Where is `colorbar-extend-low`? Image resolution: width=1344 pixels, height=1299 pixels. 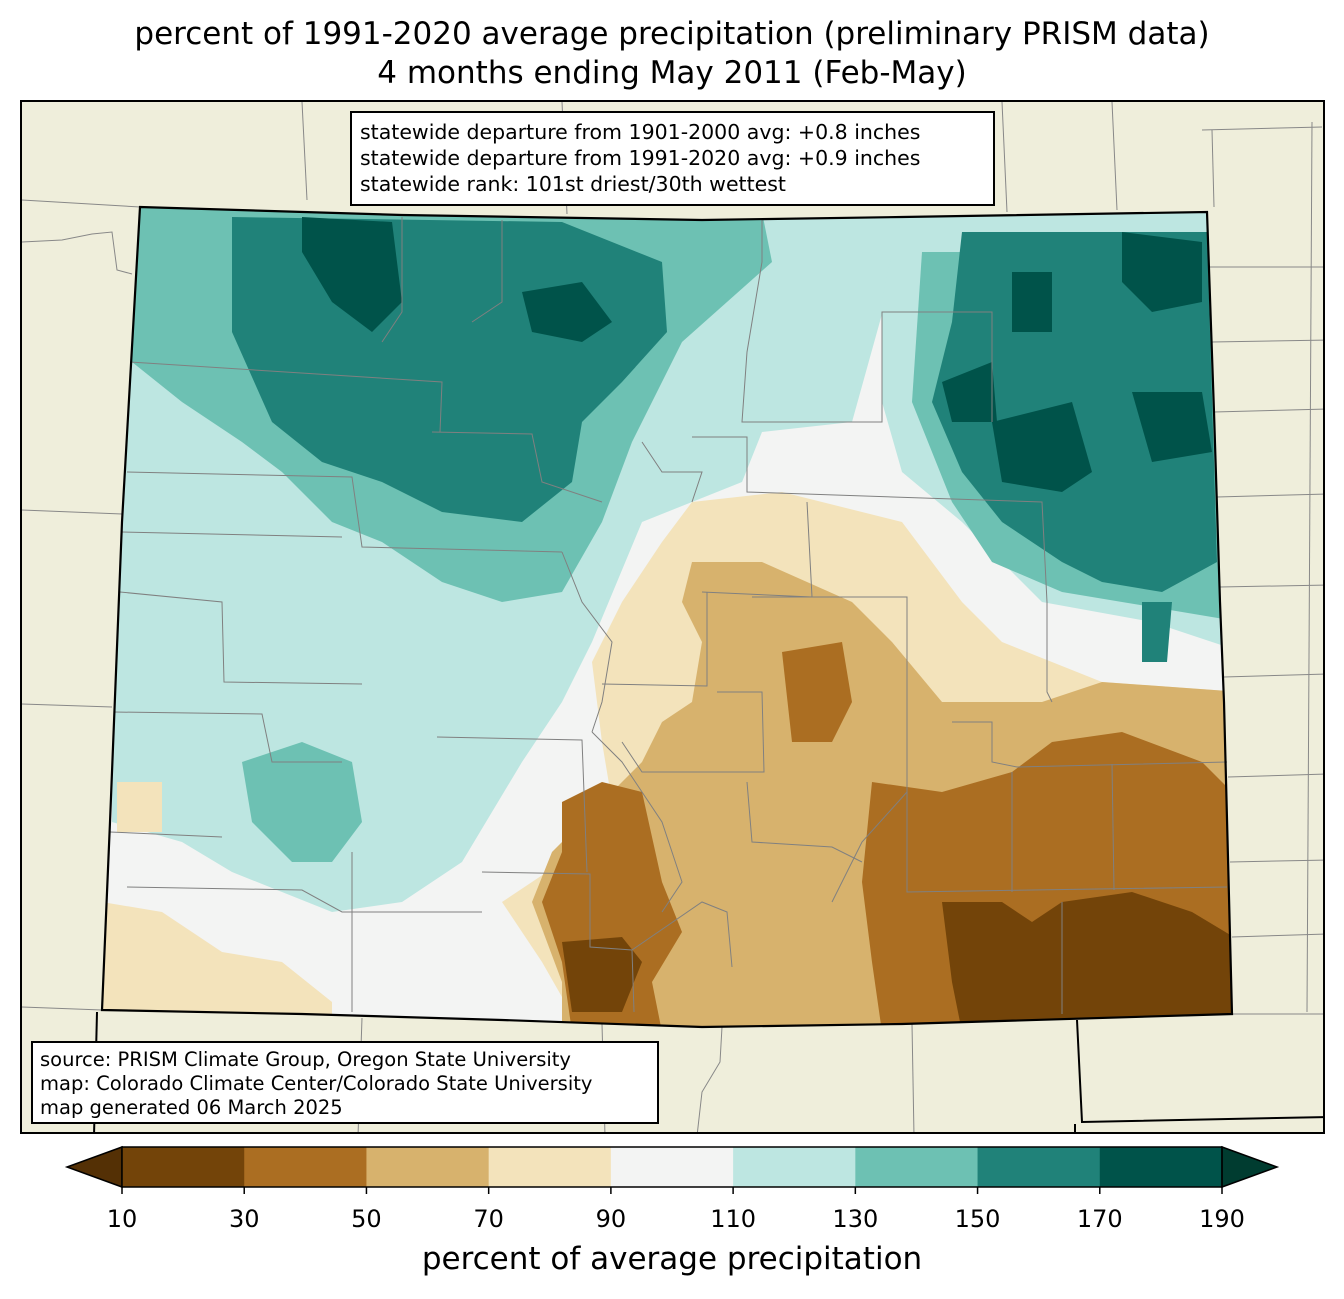
colorbar-extend-low is located at coordinates (93, 1167).